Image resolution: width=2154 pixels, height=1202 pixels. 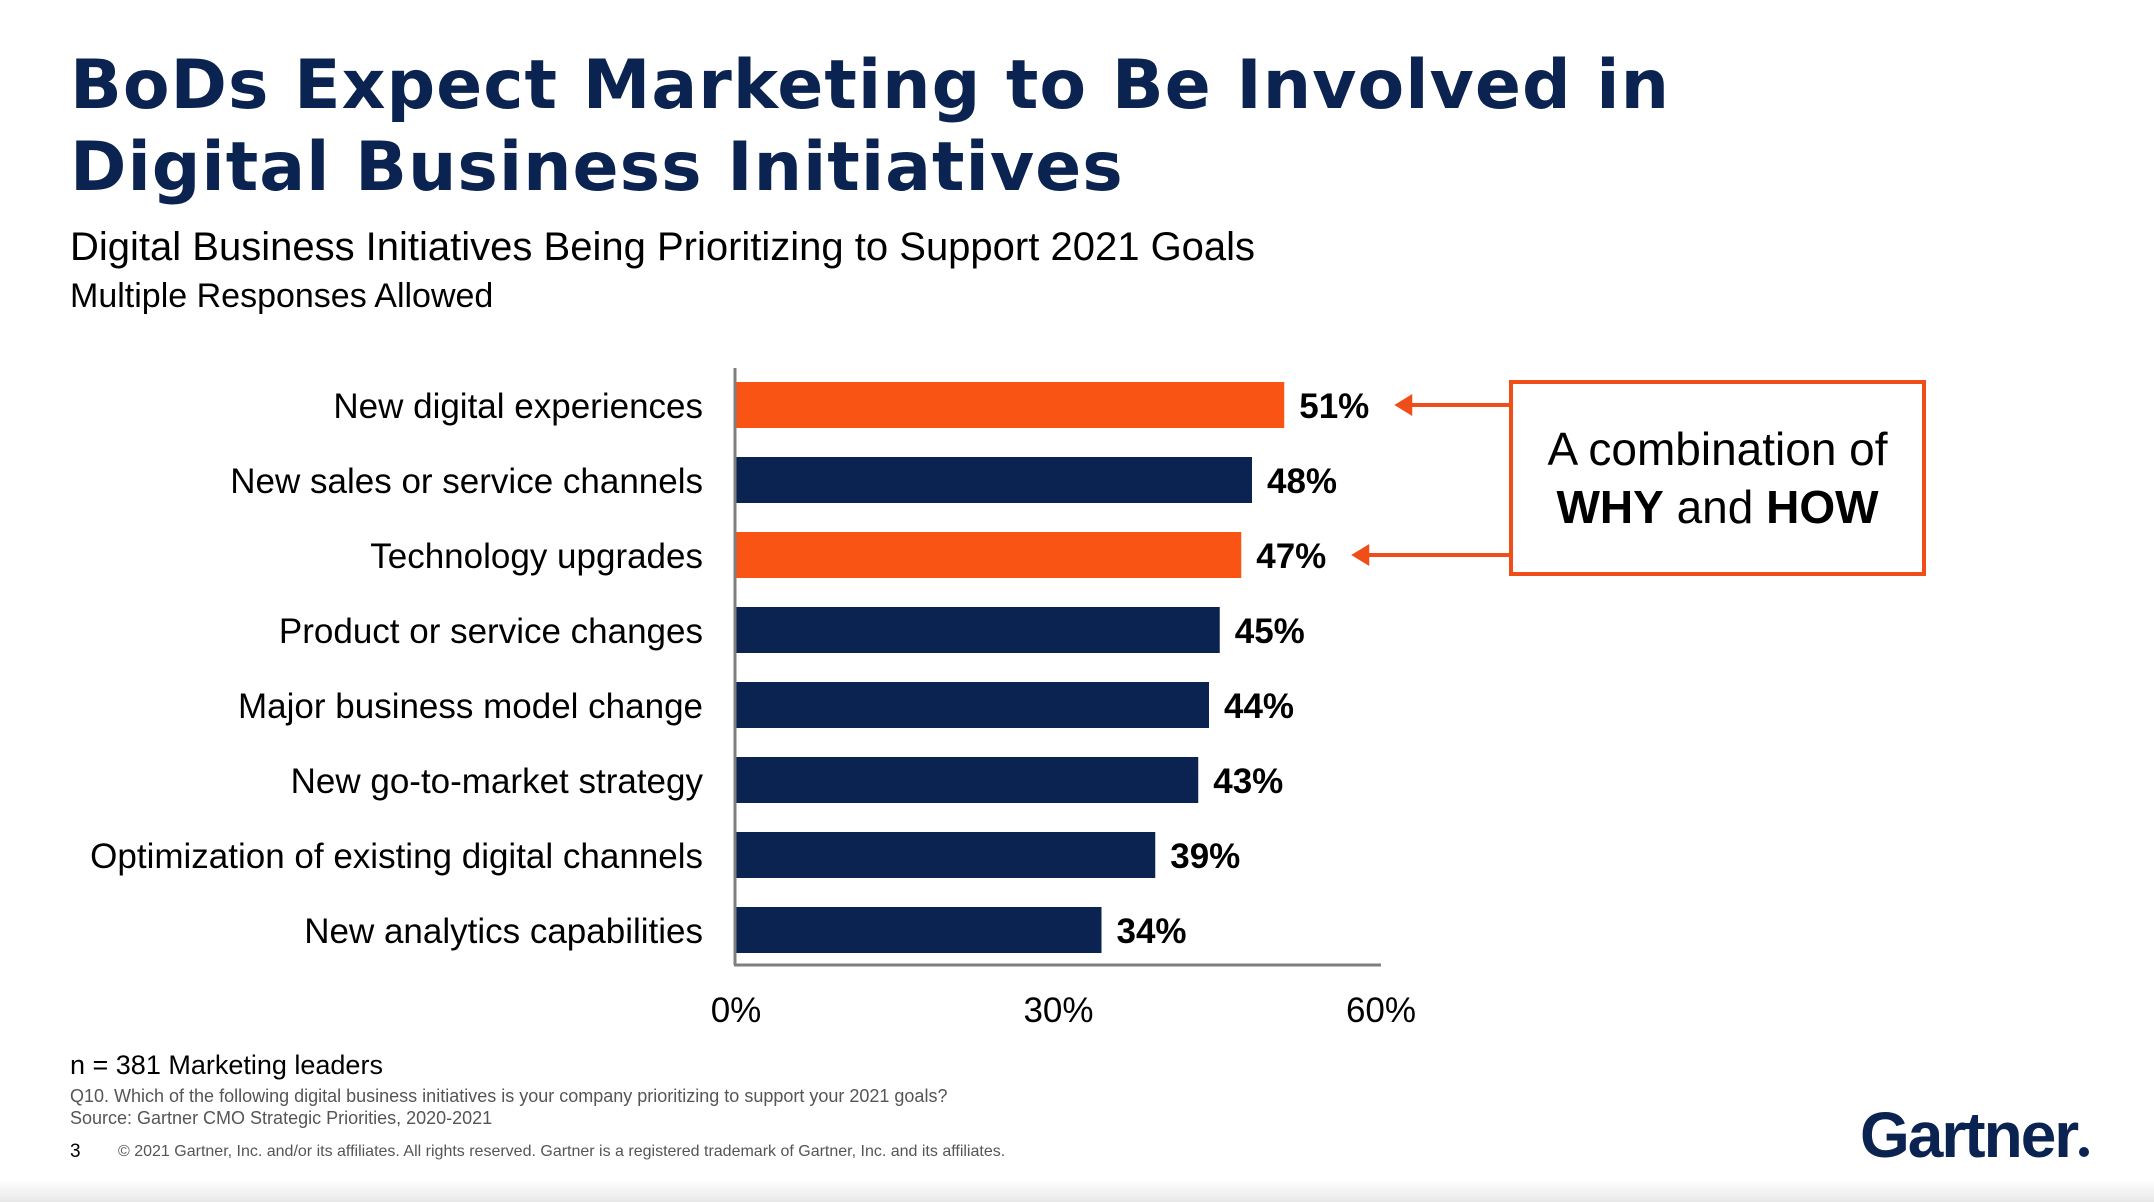 I want to click on callout-why: WHY, so click(x=1610, y=507).